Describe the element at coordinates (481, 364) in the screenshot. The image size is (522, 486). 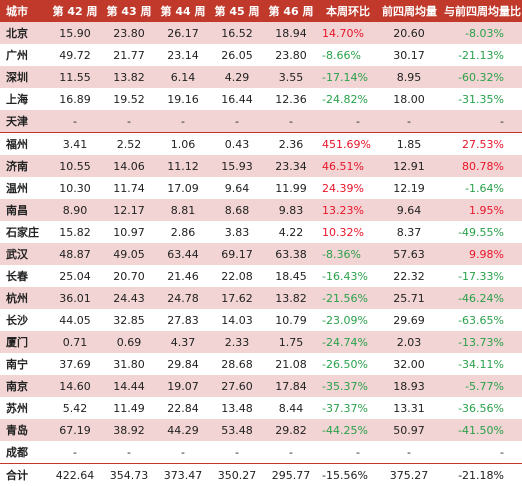
I see `vs-four-week-avg-cell: -34.11%` at that location.